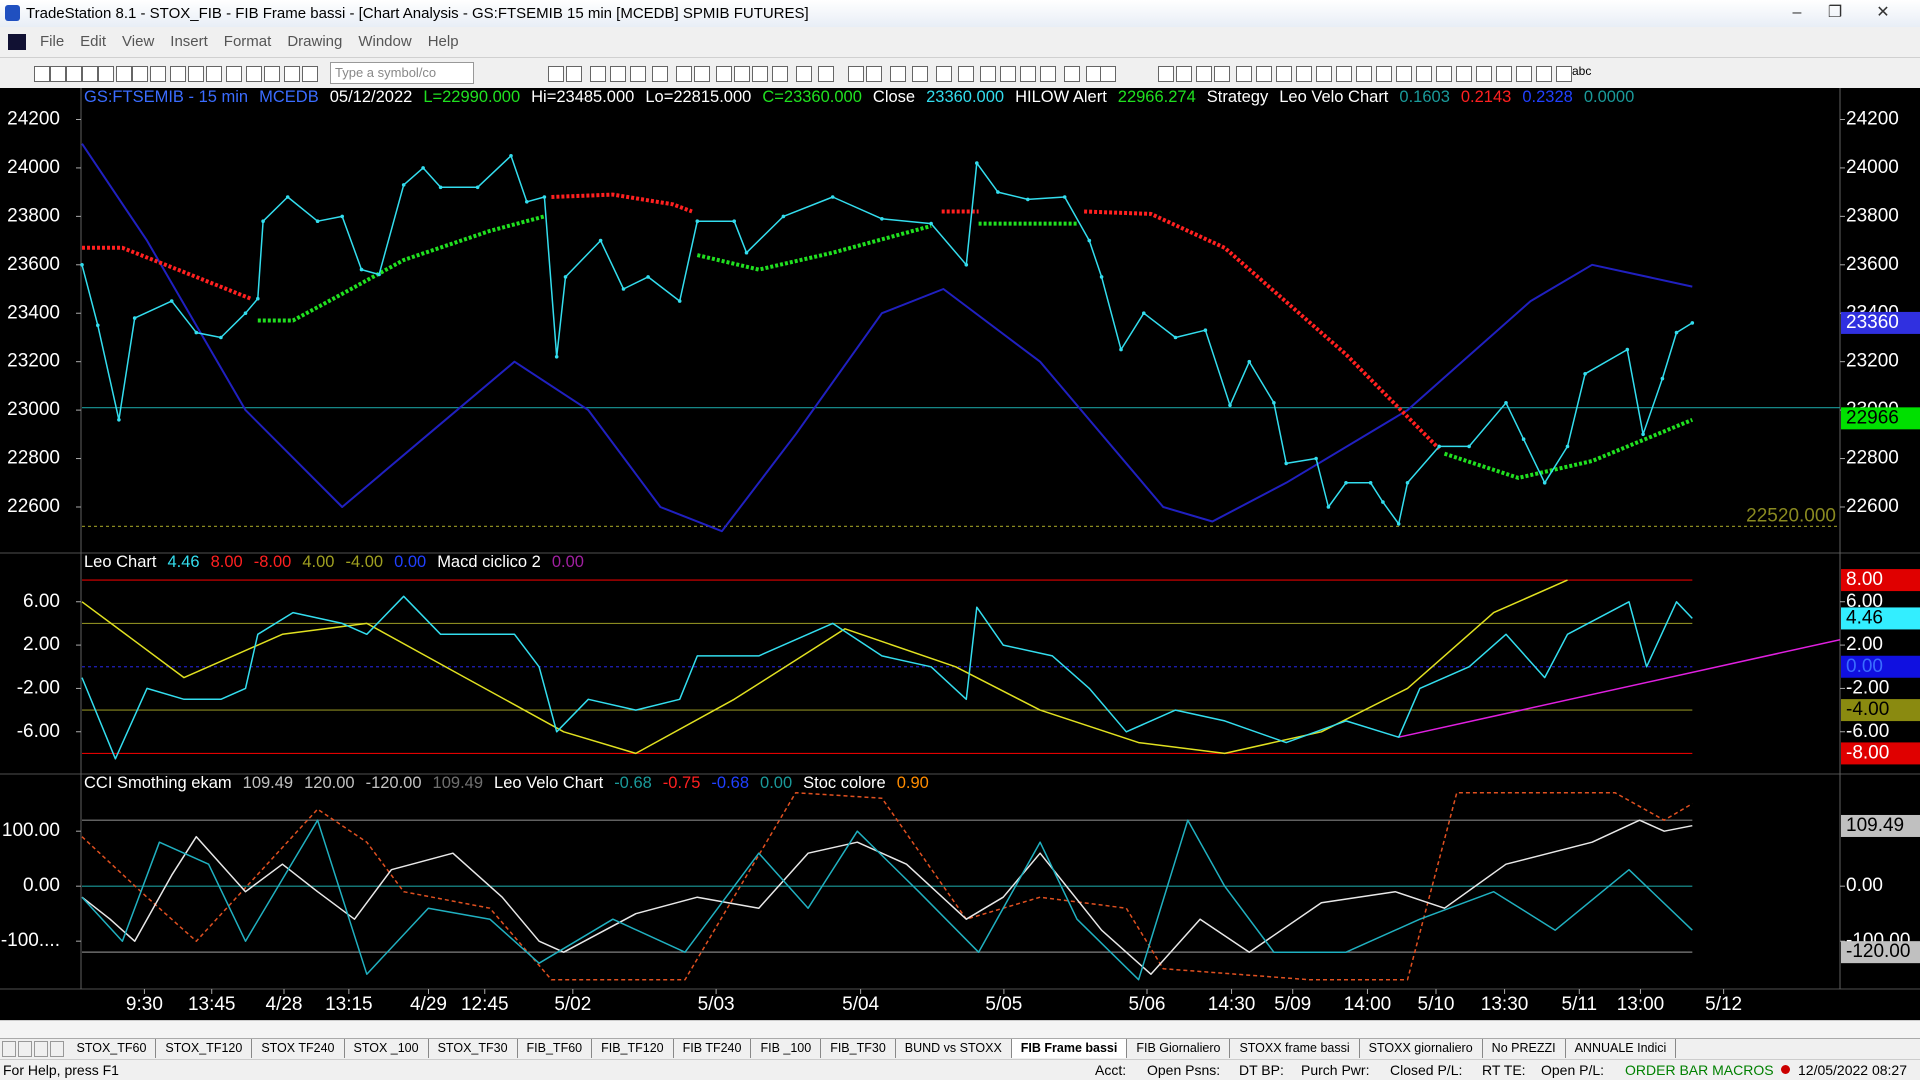 The width and height of the screenshot is (1920, 1080). I want to click on menu-item: Format, so click(247, 41).